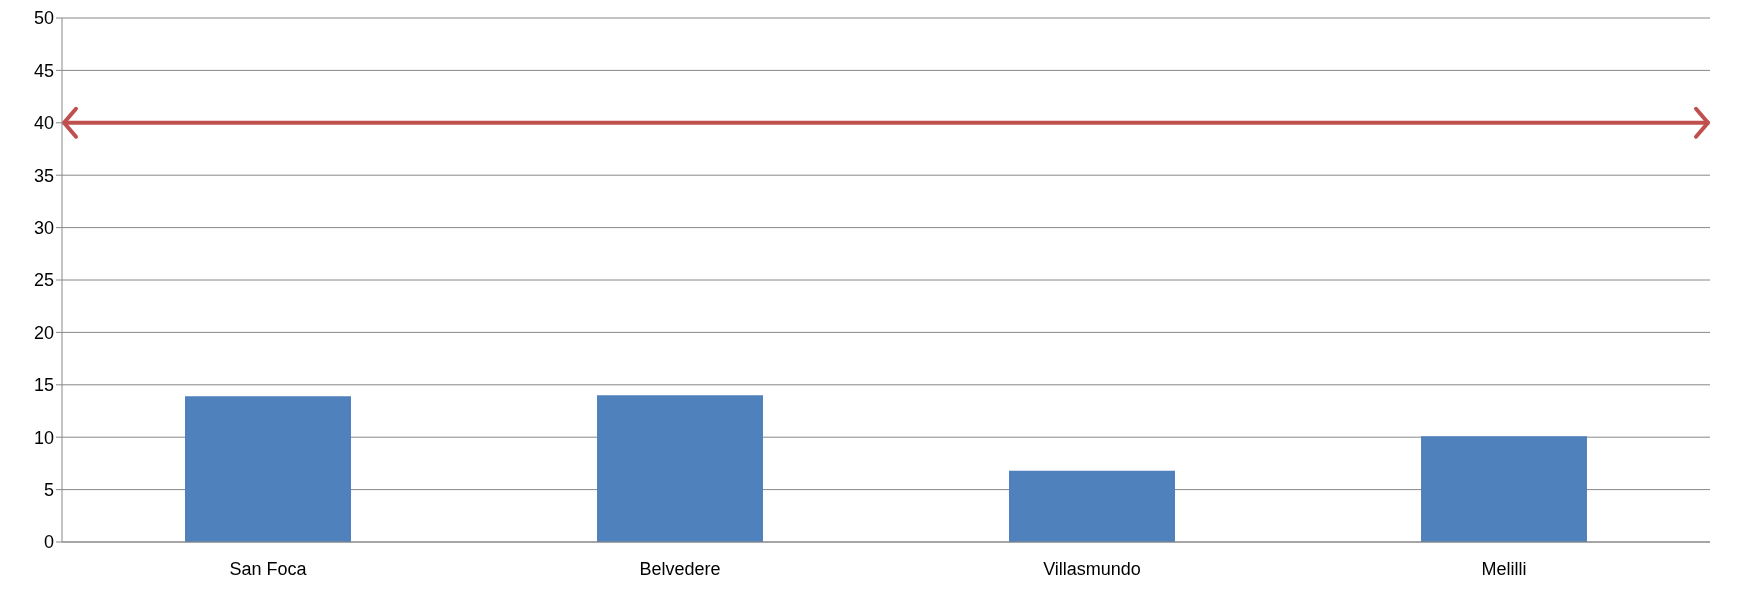 The image size is (1738, 600). Describe the element at coordinates (43, 175) in the screenshot. I see `y-tick-label: 35` at that location.